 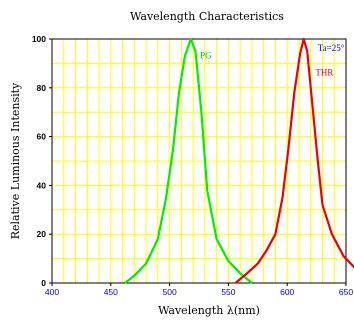 What do you see at coordinates (331, 48) in the screenshot?
I see `condition-label: Ta=25°` at bounding box center [331, 48].